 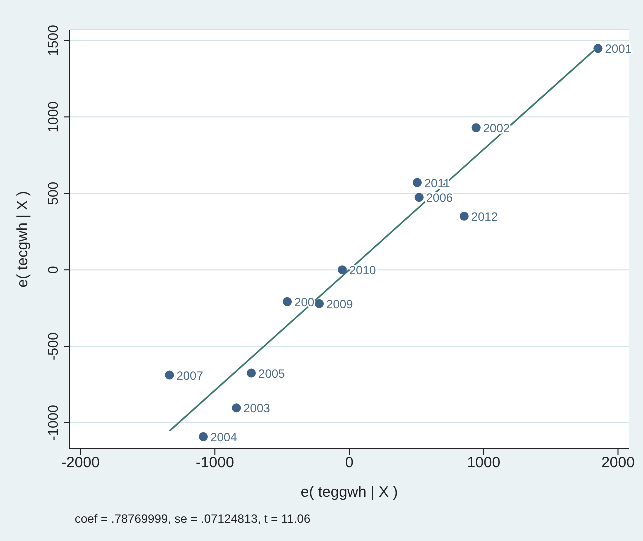 I want to click on y-tick-label: 0, so click(x=53, y=270).